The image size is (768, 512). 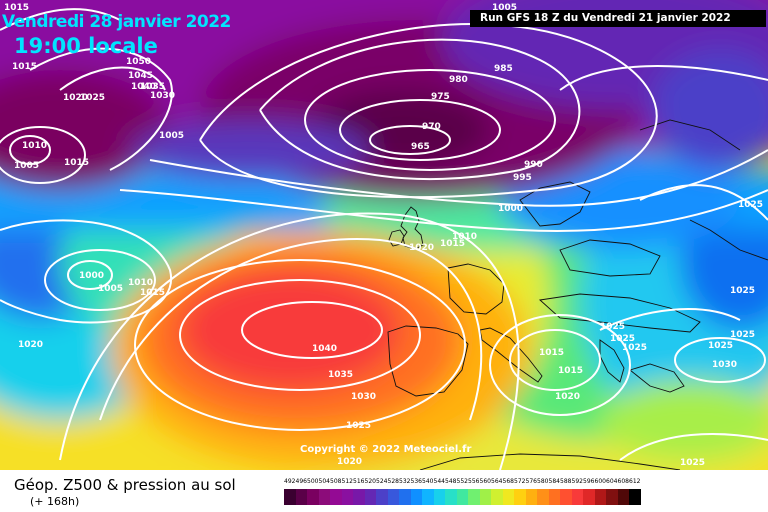 I want to click on color-scale-tick: 504, so click(x=324, y=481).